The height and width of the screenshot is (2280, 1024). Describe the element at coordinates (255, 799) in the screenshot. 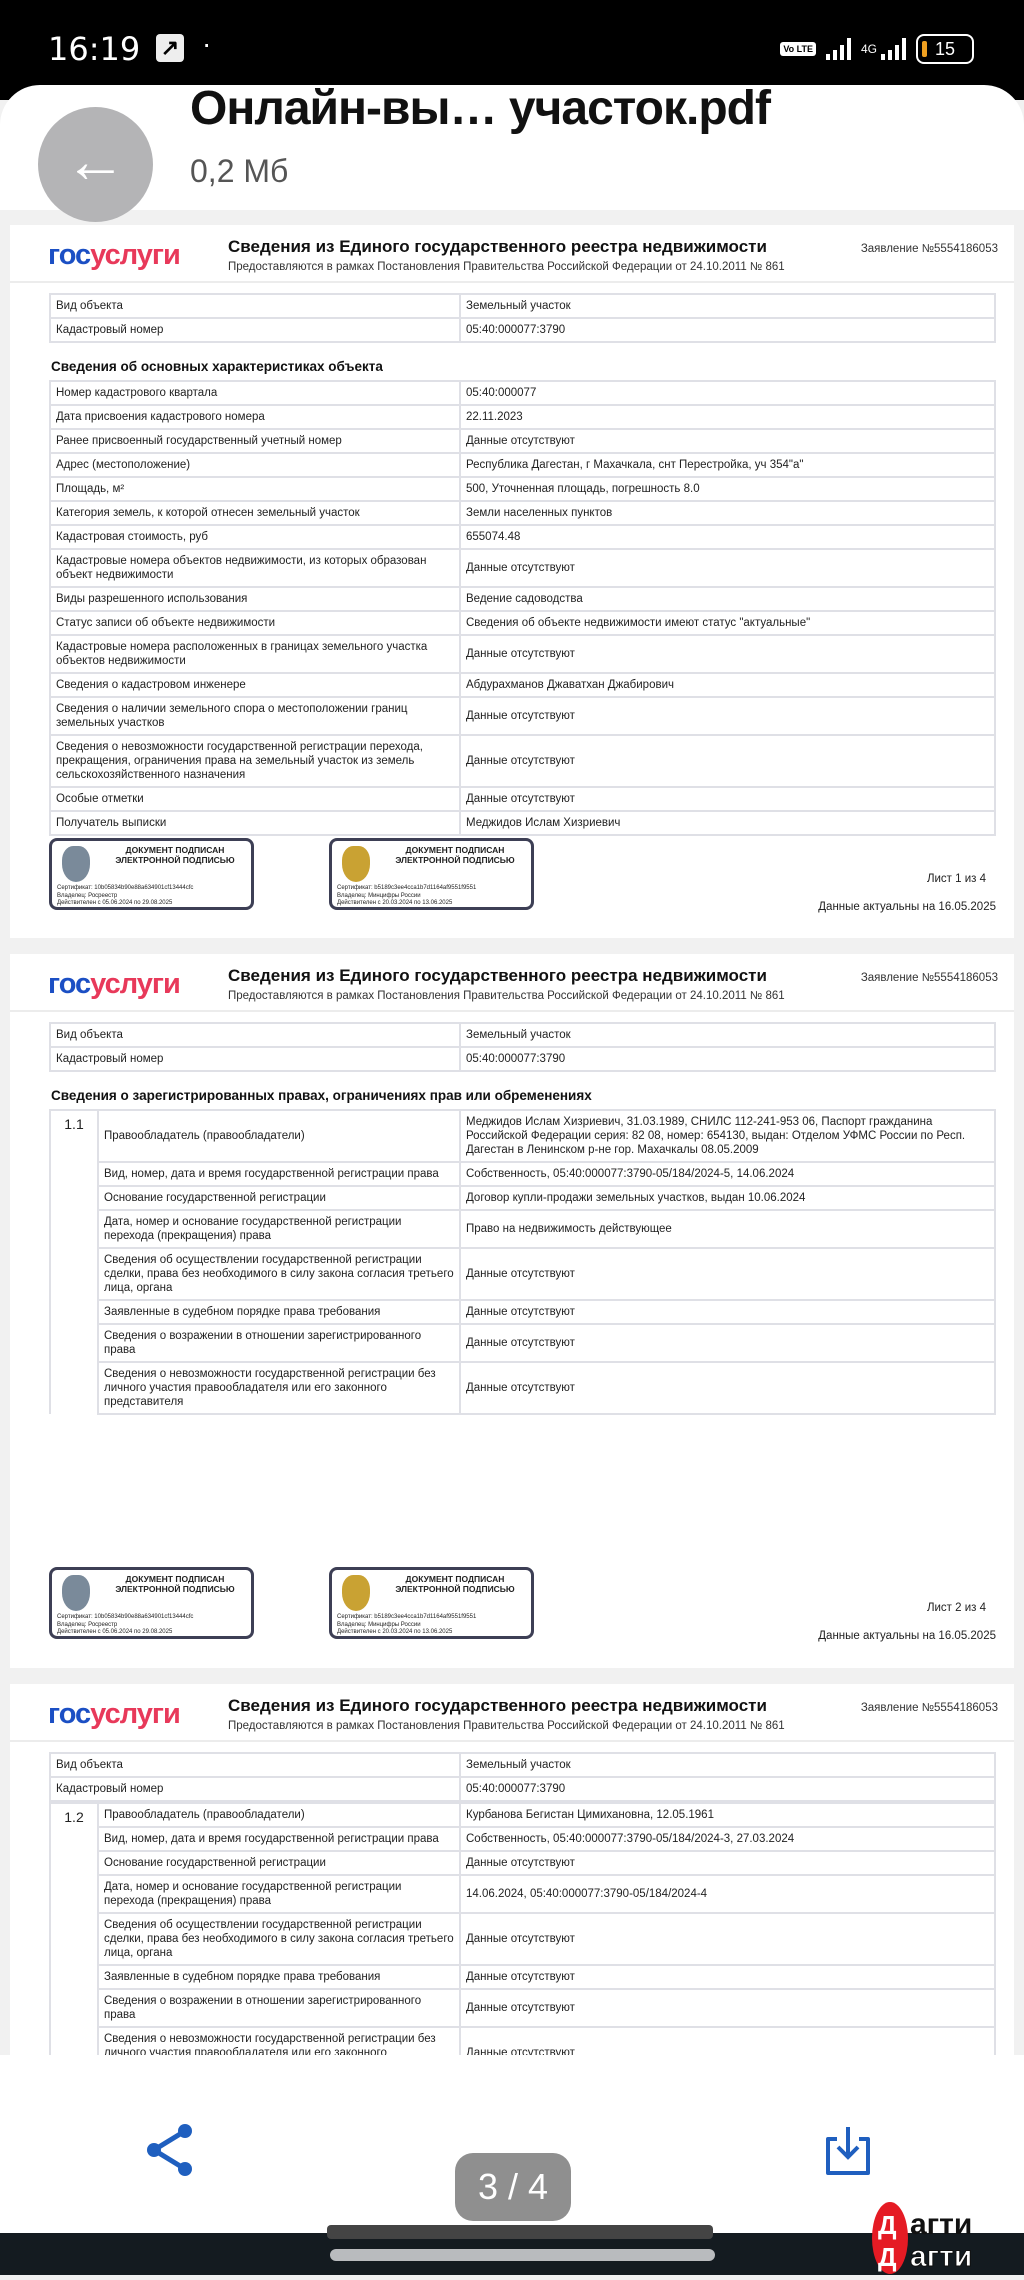

I see `field-label: Особые отметки` at that location.